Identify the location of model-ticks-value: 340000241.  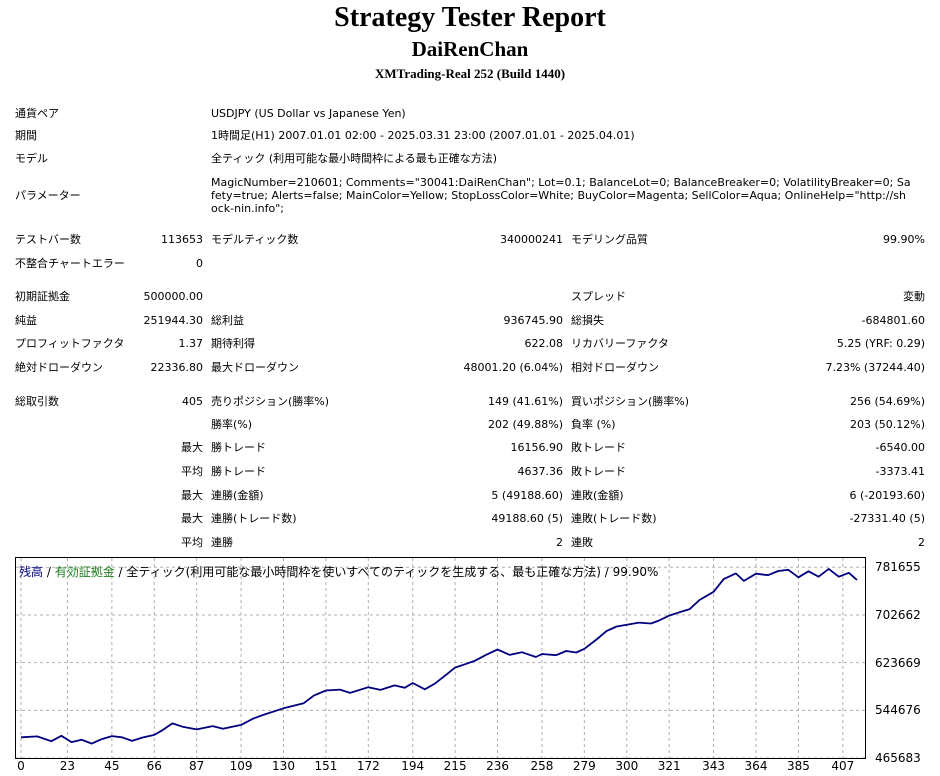
(531, 239).